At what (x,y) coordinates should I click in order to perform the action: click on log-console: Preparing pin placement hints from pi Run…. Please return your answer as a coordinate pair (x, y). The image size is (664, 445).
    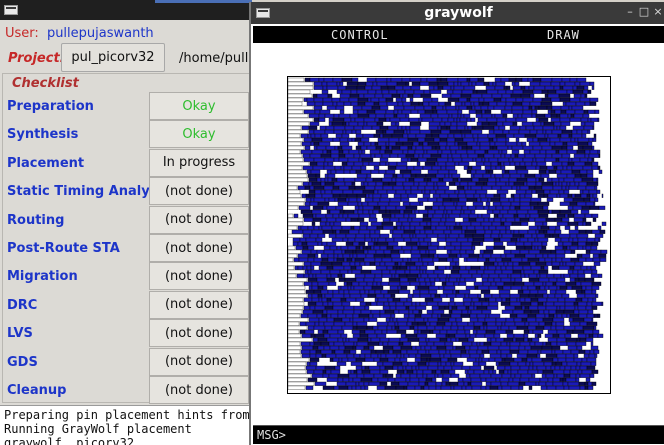
    Looking at the image, I should click on (126, 425).